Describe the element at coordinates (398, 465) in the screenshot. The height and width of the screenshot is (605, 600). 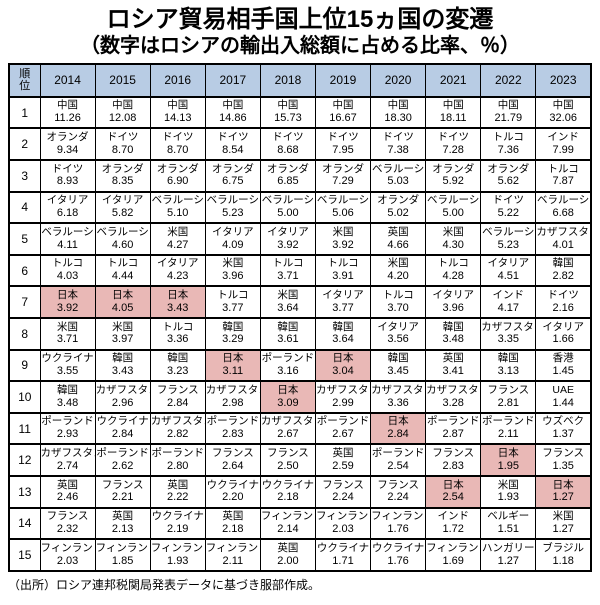
I see `share-value: 2.54` at that location.